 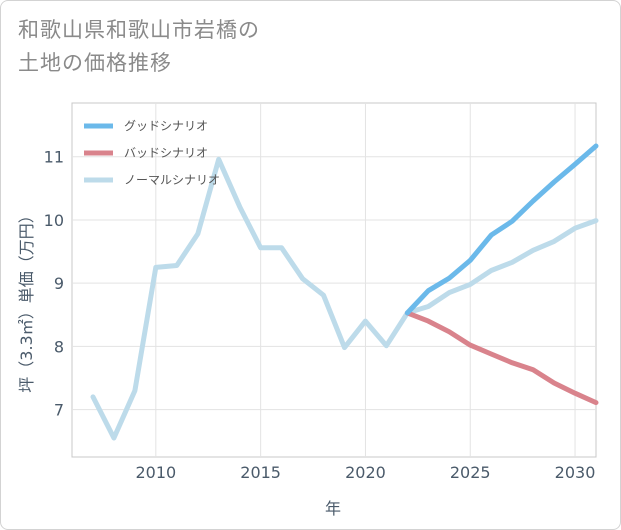 I want to click on x-tick-labels: 2010 2015 2020 2025 2030, so click(x=365, y=472).